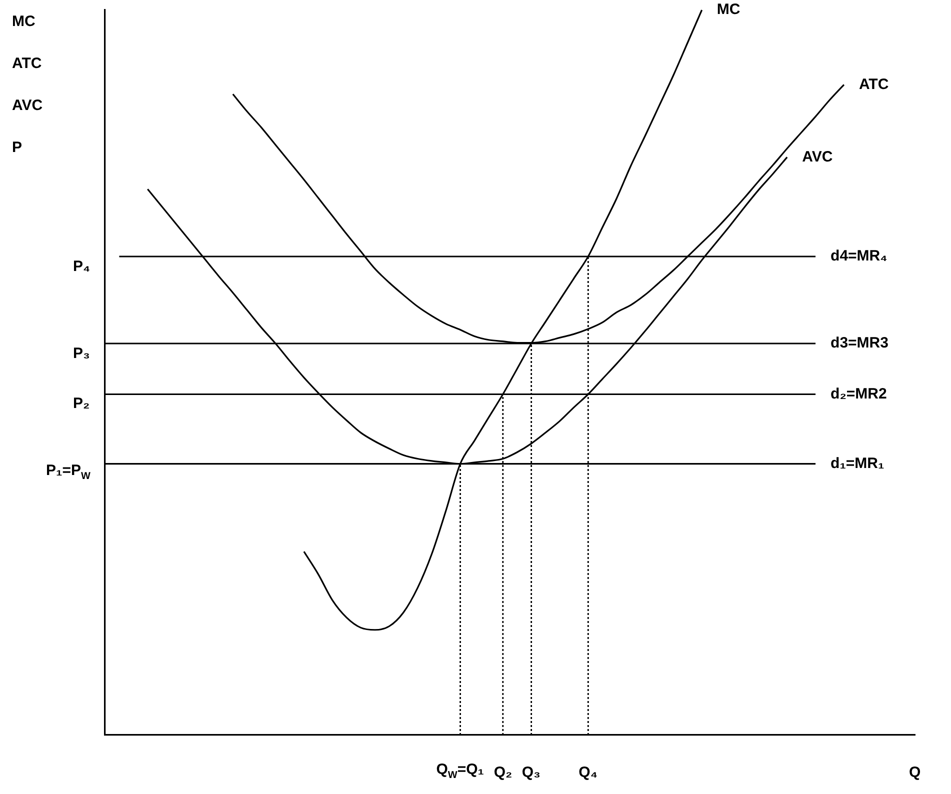  I want to click on text: P₄, so click(81, 267).